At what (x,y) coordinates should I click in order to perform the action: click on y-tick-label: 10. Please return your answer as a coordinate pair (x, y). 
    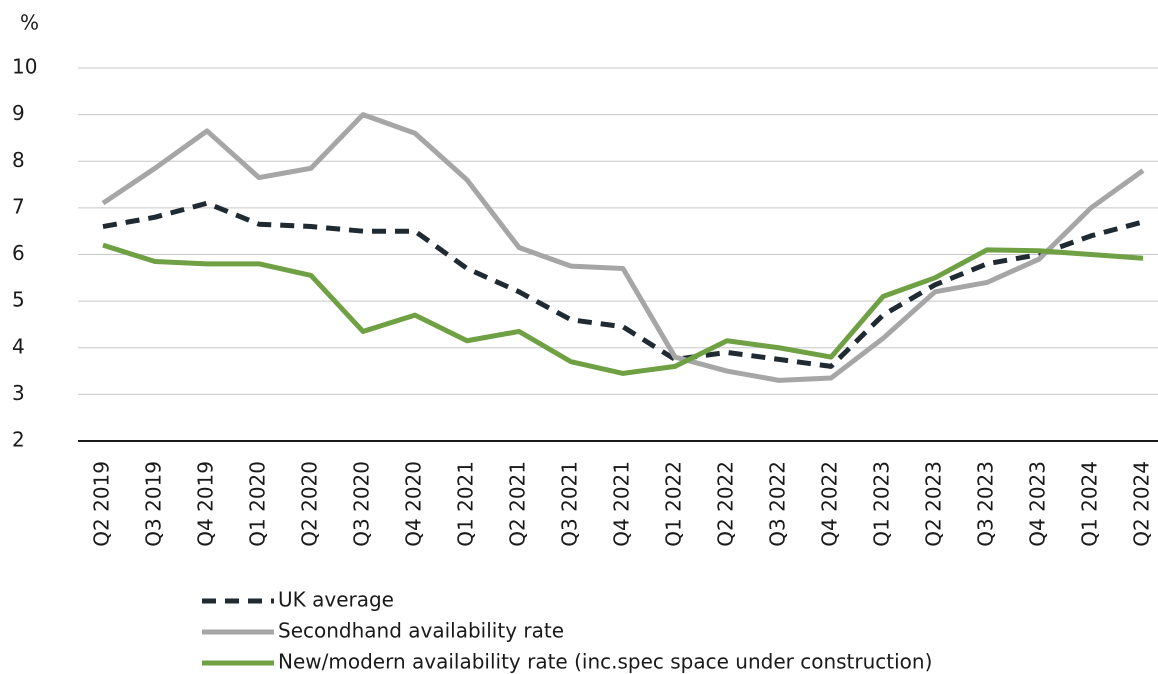
    Looking at the image, I should click on (24, 67).